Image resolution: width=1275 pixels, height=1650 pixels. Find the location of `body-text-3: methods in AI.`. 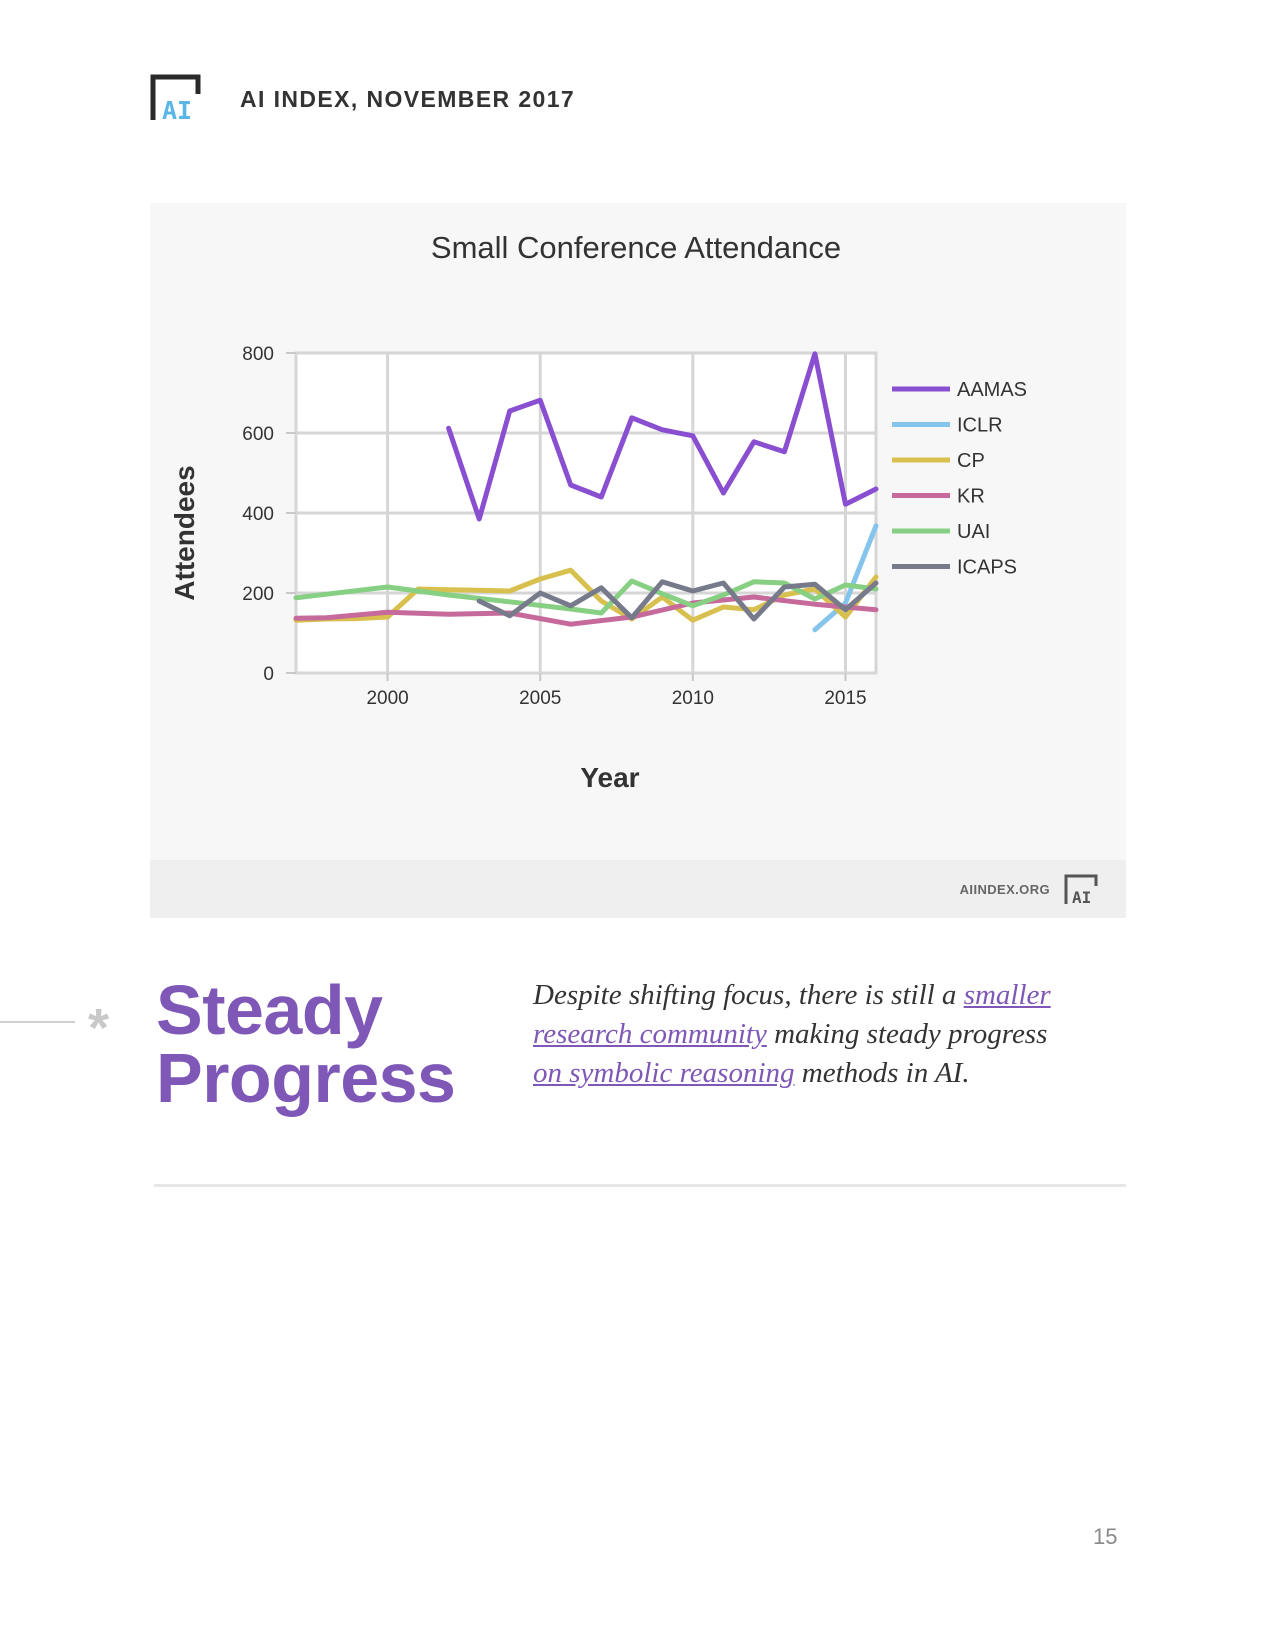

body-text-3: methods in AI. is located at coordinates (882, 1073).